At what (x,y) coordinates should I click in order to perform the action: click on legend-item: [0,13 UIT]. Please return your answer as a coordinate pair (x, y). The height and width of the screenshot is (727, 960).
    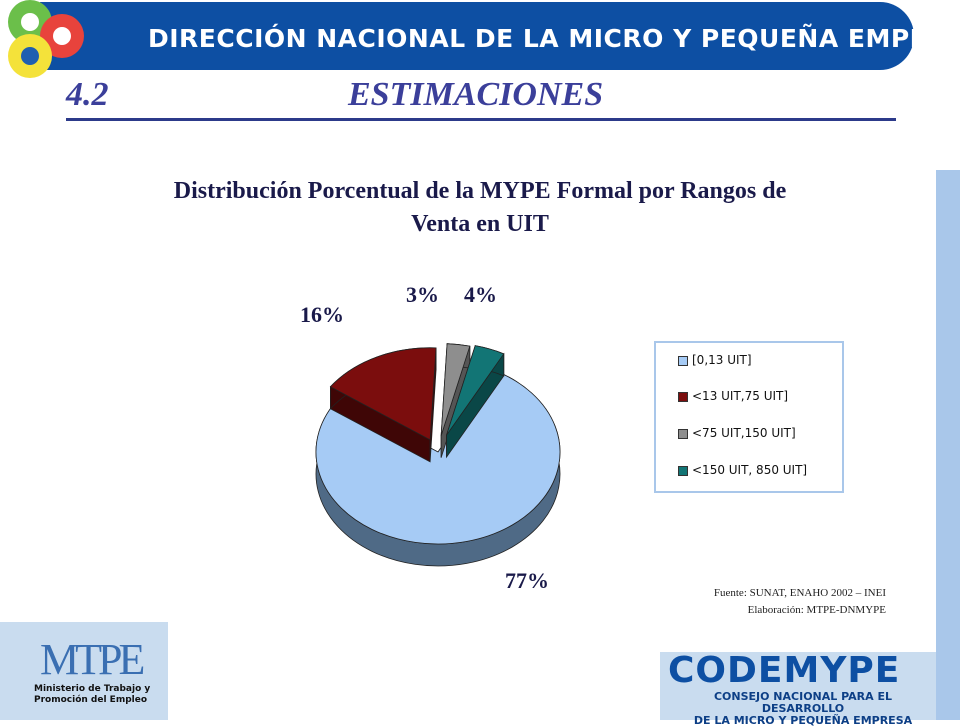
    Looking at the image, I should click on (715, 360).